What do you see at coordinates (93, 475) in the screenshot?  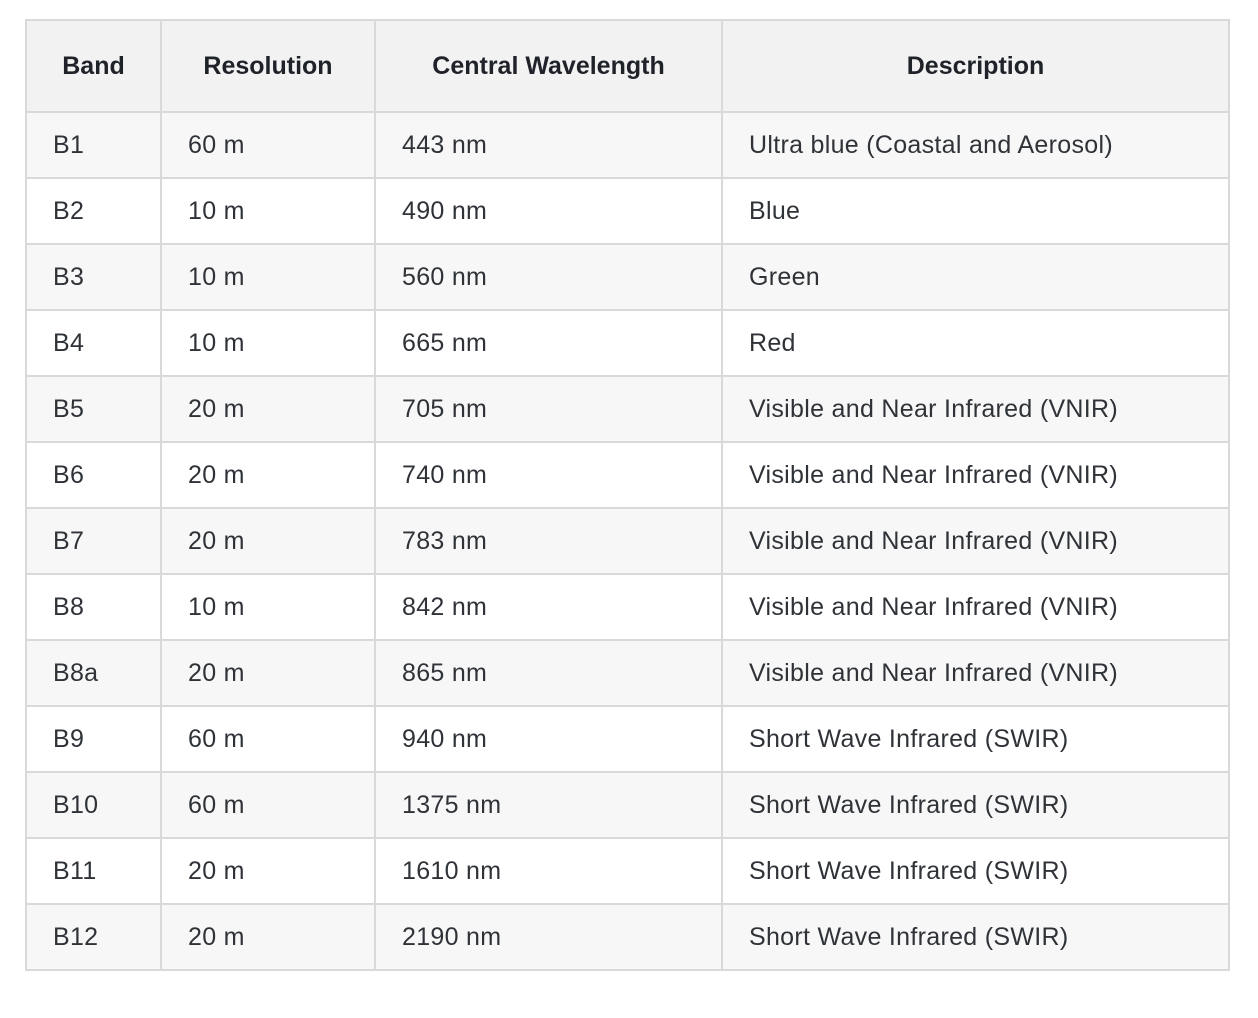 I see `cell-band: B6` at bounding box center [93, 475].